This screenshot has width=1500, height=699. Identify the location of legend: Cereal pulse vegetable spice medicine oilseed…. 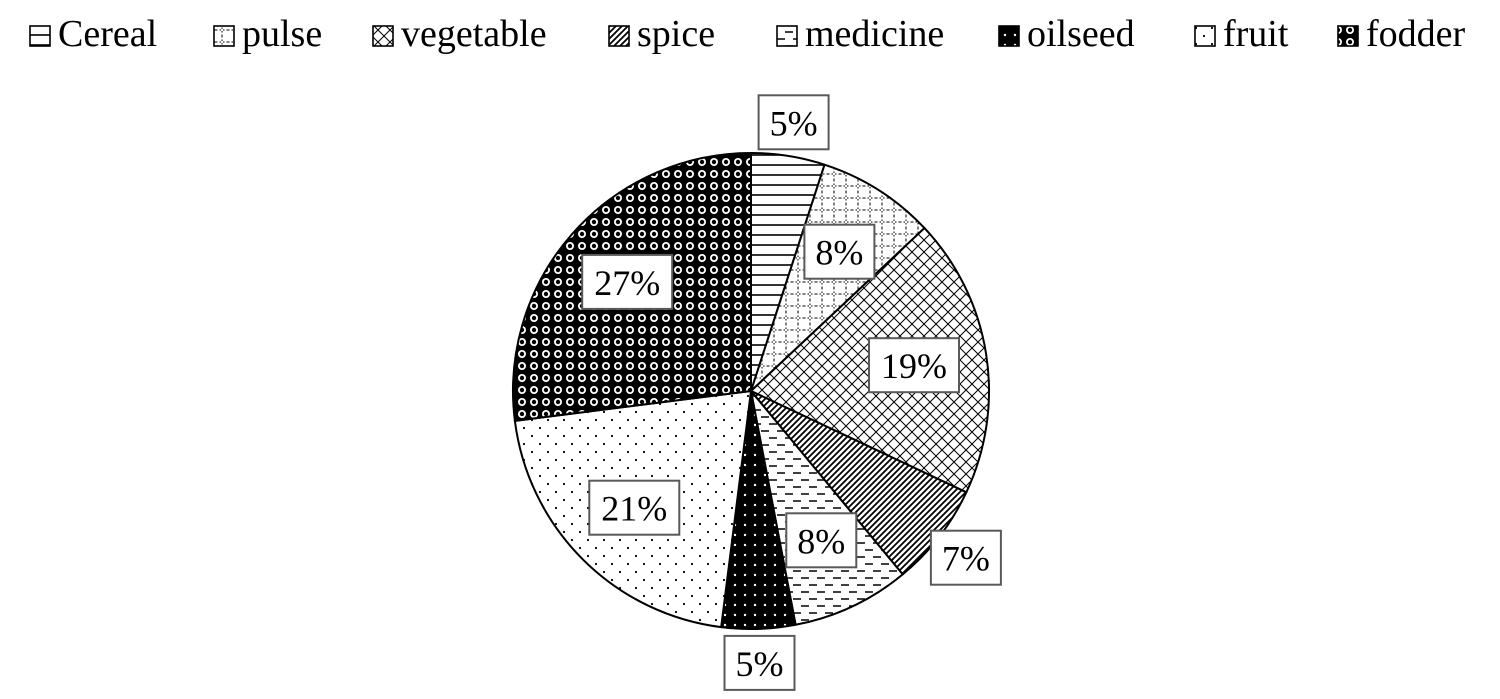
(747, 34).